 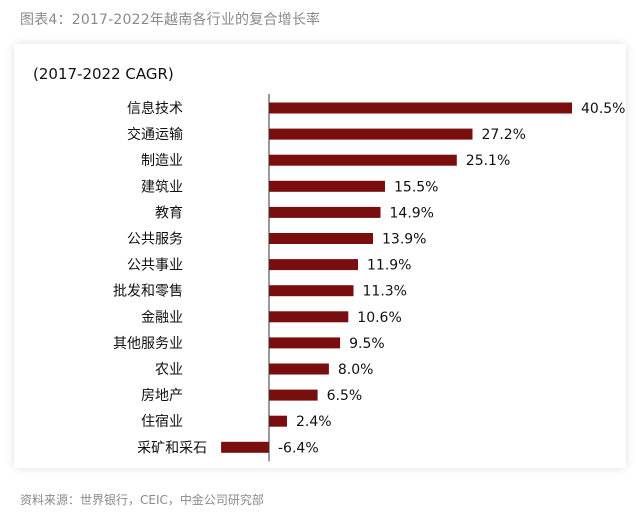 What do you see at coordinates (404, 240) in the screenshot?
I see `value-label-5: 13.9%` at bounding box center [404, 240].